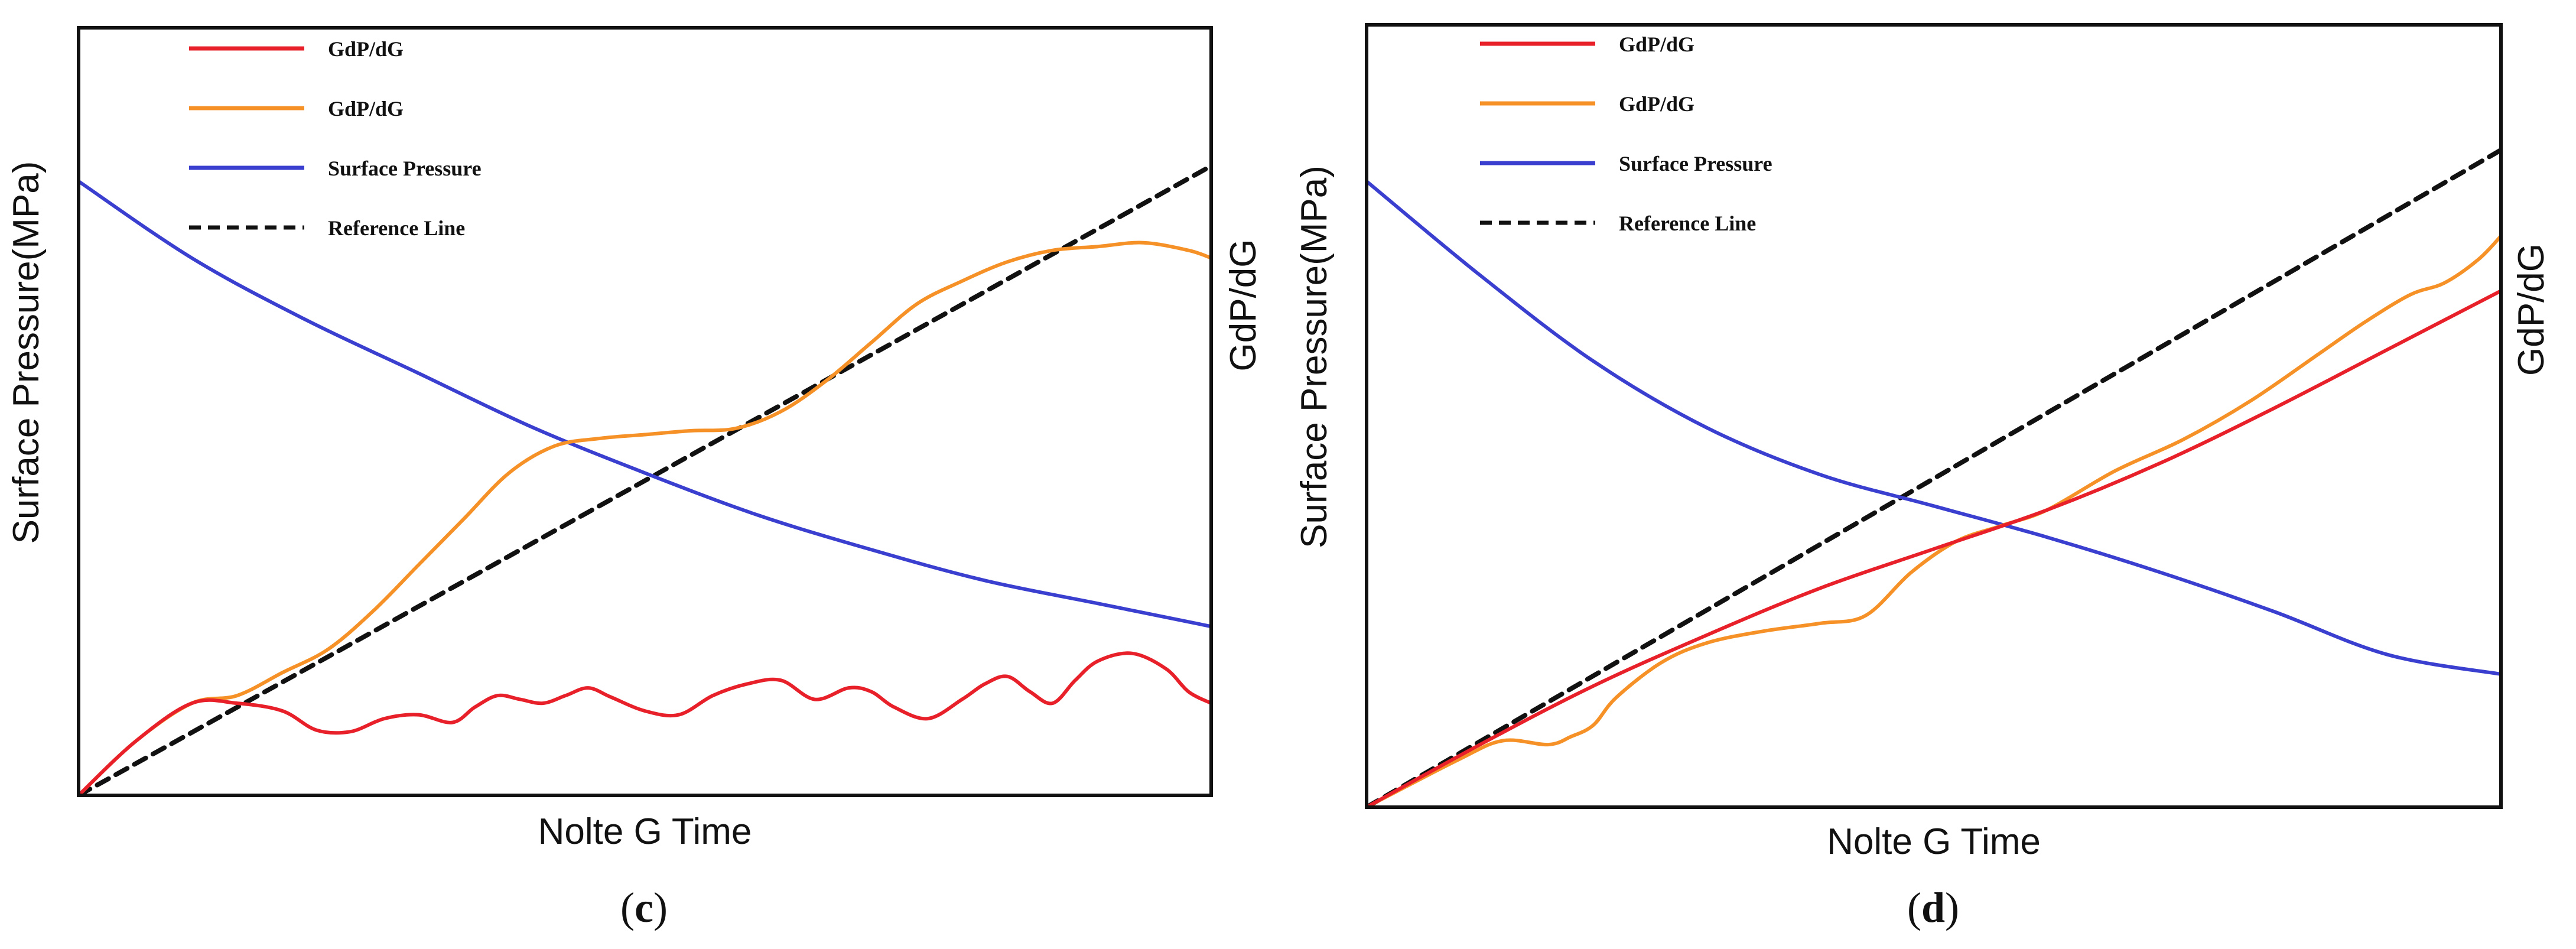 The image size is (2576, 949). Describe the element at coordinates (644, 907) in the screenshot. I see `panel-label: (c)` at that location.